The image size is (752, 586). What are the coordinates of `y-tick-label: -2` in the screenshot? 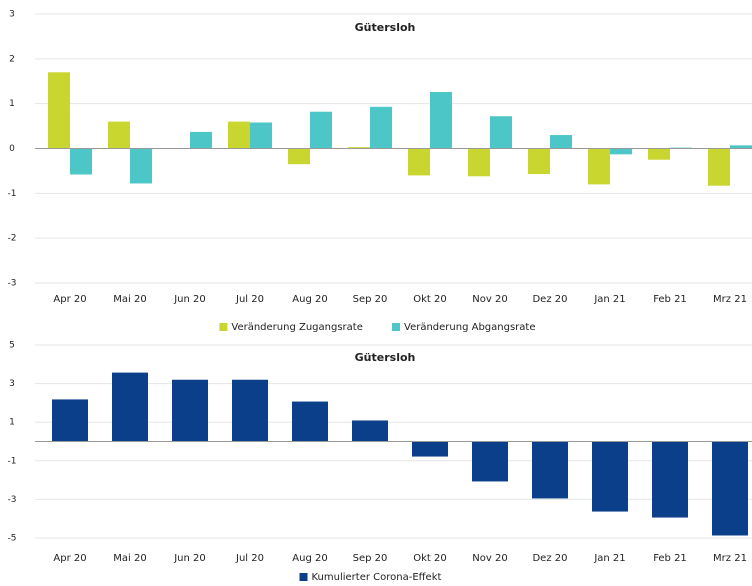 It's located at (12, 239).